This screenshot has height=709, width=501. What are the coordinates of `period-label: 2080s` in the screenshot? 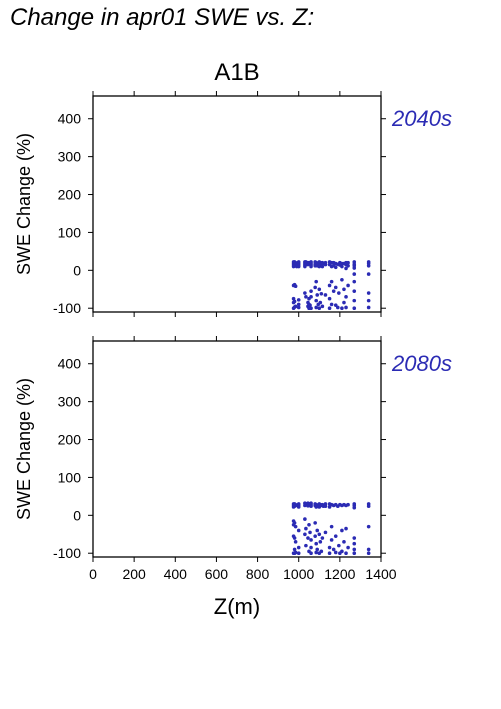 It's located at (421, 363).